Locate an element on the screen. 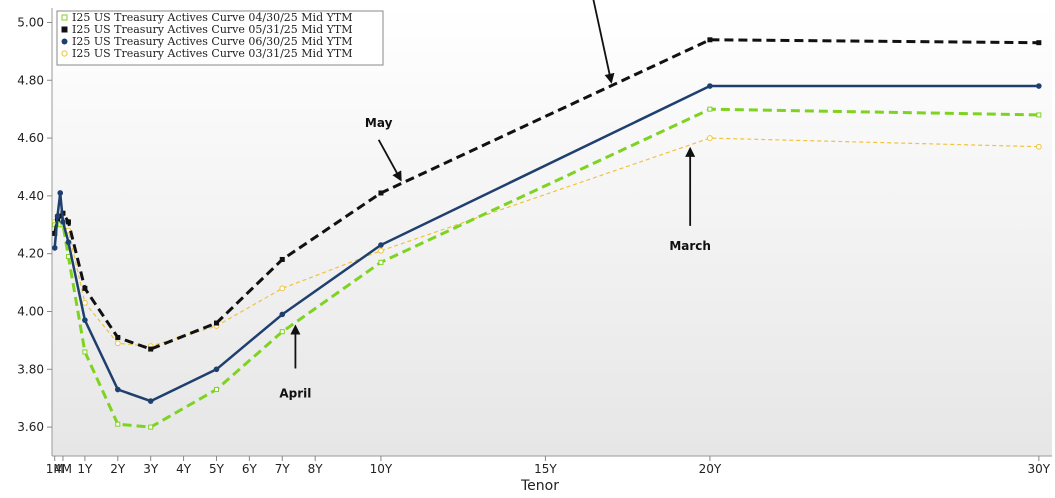 This screenshot has height=498, width=1055. y-tick-label: 4.00 is located at coordinates (30, 311).